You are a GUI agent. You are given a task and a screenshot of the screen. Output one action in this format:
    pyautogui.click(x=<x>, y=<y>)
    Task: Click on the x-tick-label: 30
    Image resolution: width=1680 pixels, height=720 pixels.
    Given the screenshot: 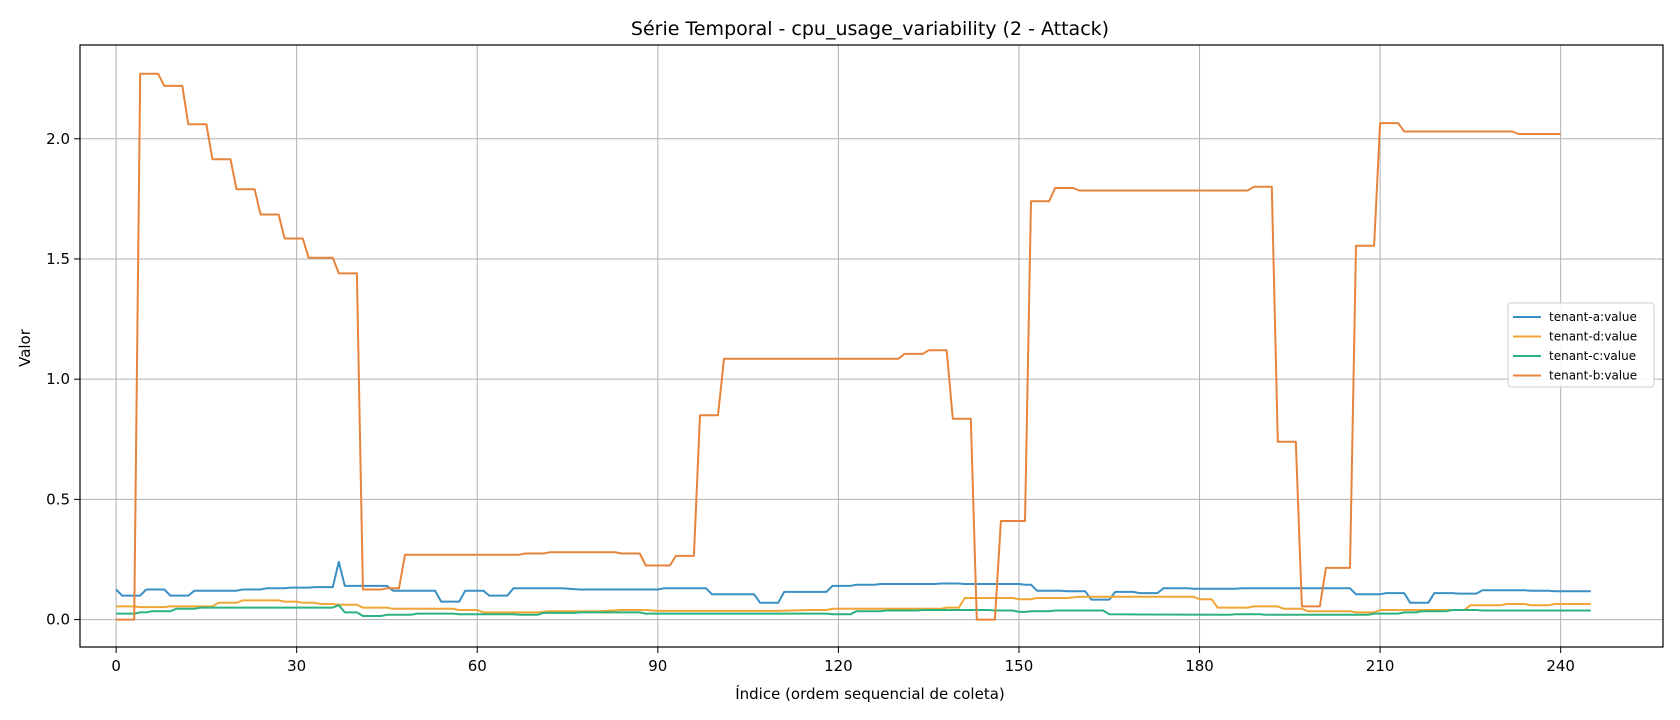 What is the action you would take?
    pyautogui.click(x=296, y=666)
    